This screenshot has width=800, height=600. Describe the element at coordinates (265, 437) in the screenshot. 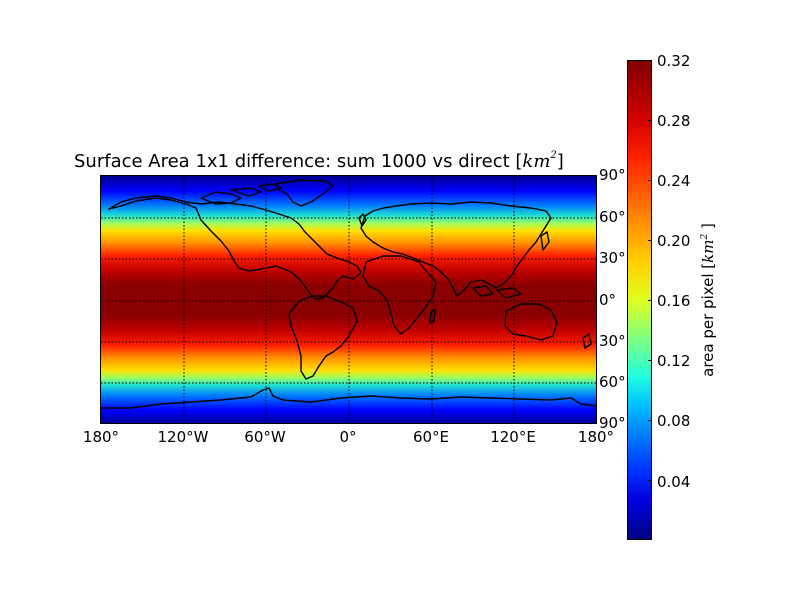

I see `x-tick-label: 60°W` at that location.